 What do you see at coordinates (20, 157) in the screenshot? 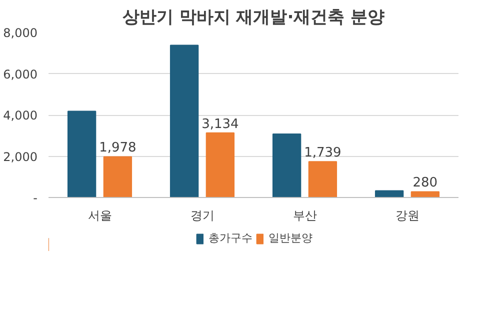
I see `y-tick-label: 2,000` at bounding box center [20, 157].